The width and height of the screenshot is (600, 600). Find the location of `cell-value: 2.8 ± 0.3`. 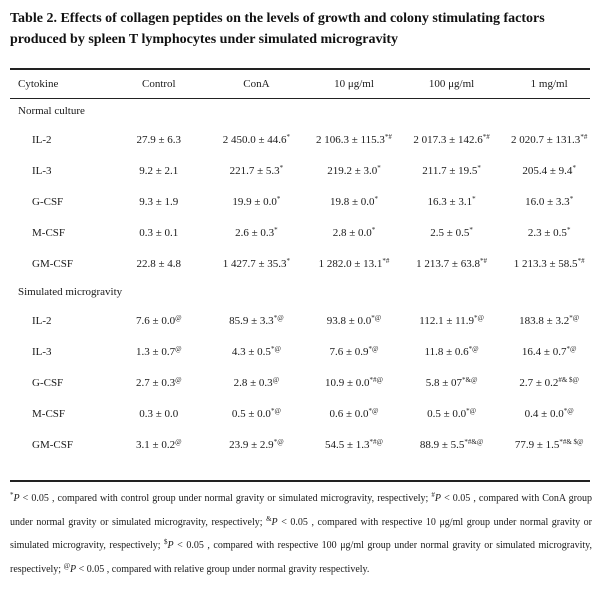

cell-value: 2.8 ± 0.3 is located at coordinates (253, 383).